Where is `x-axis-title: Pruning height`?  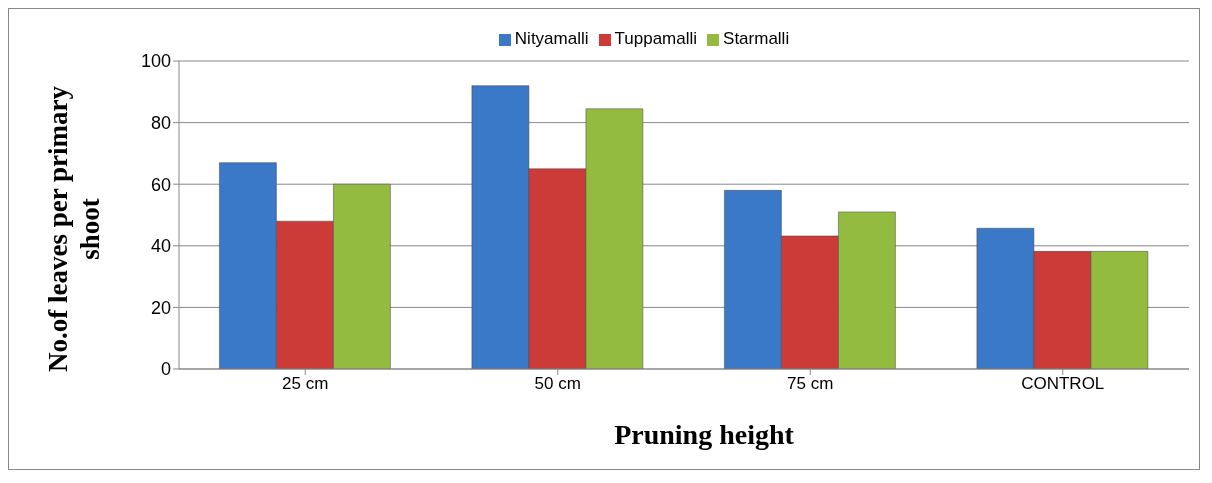
x-axis-title: Pruning height is located at coordinates (704, 435).